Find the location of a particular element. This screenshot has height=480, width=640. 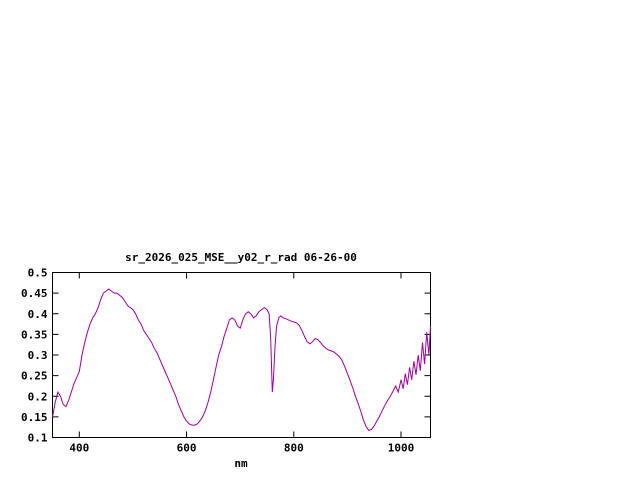

y-tick-label: 0.35 is located at coordinates (34, 334).